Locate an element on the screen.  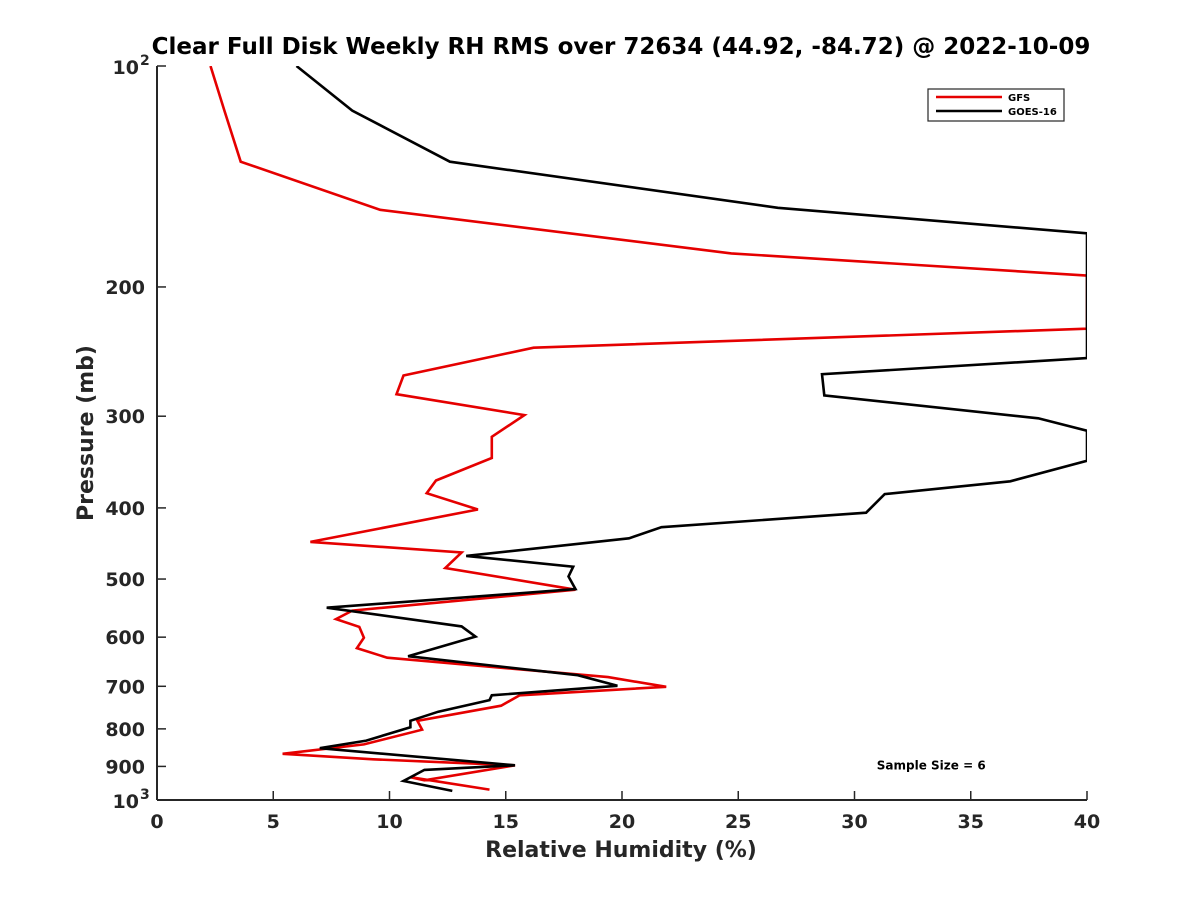
x-tick-label: 40 is located at coordinates (1087, 822).